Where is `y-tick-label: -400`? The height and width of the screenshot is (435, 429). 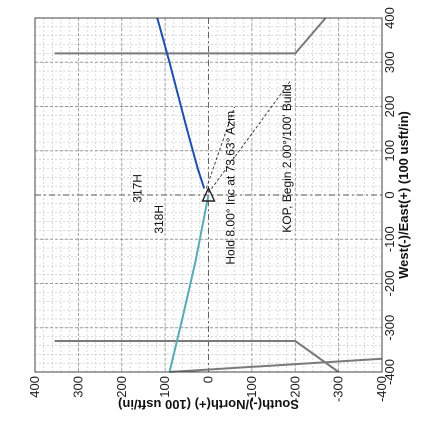 y-tick-label: -400 is located at coordinates (381, 389).